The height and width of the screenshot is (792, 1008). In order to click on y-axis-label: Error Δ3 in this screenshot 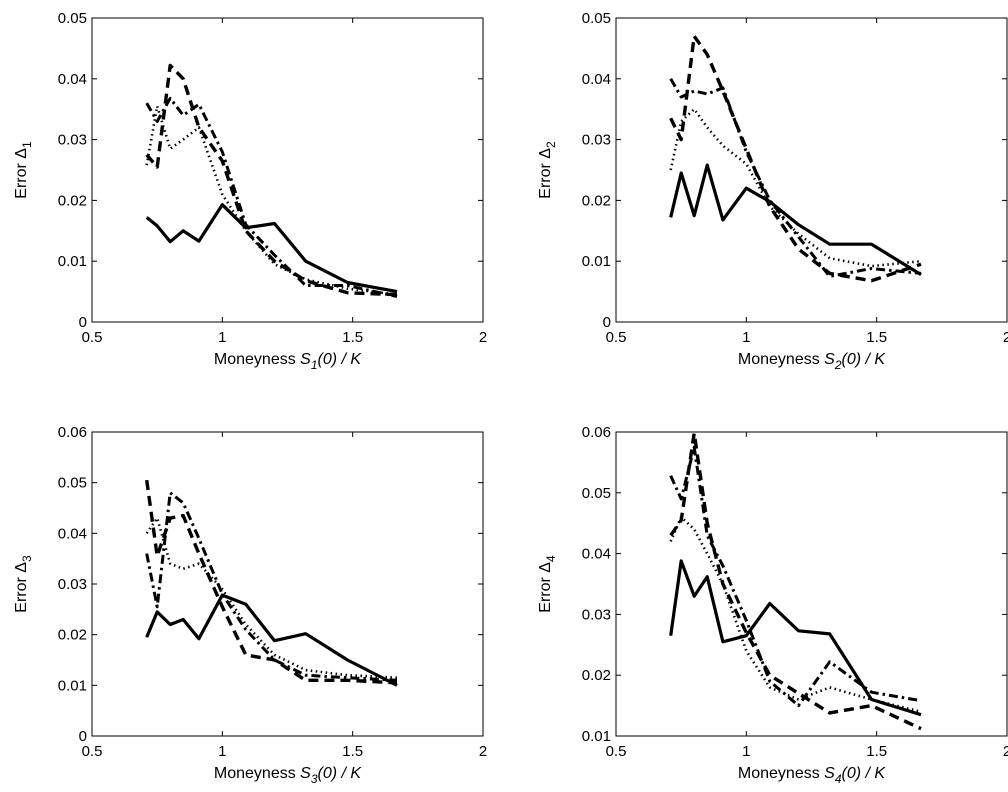, I will do `click(23, 584)`.